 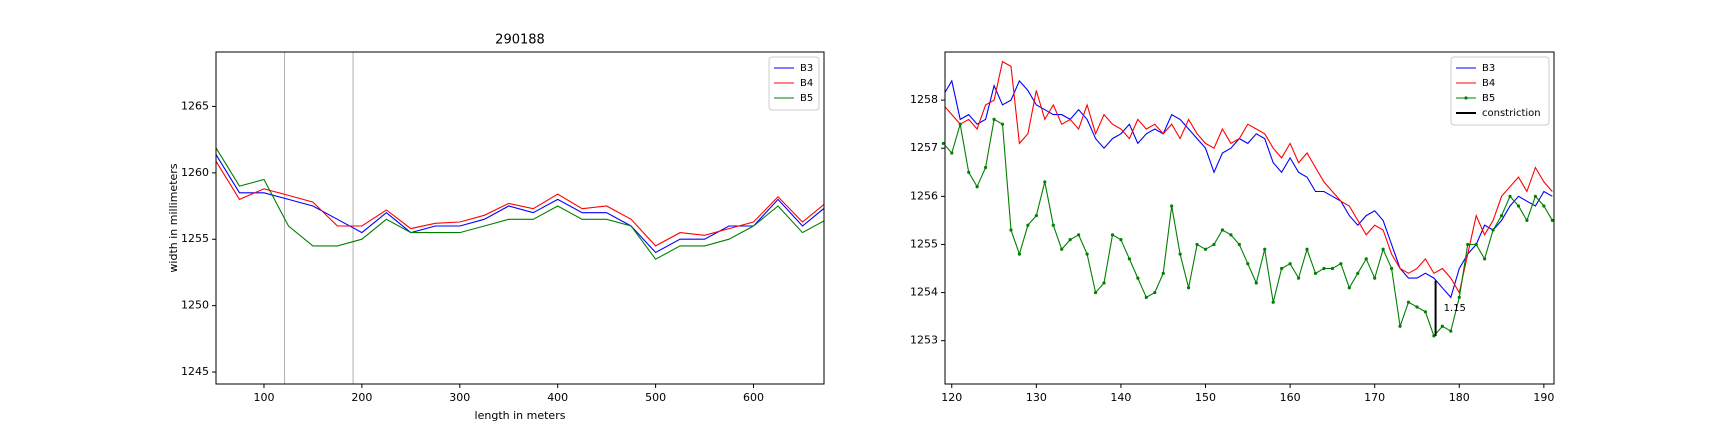 I want to click on legend-label: constriction, so click(x=1511, y=113).